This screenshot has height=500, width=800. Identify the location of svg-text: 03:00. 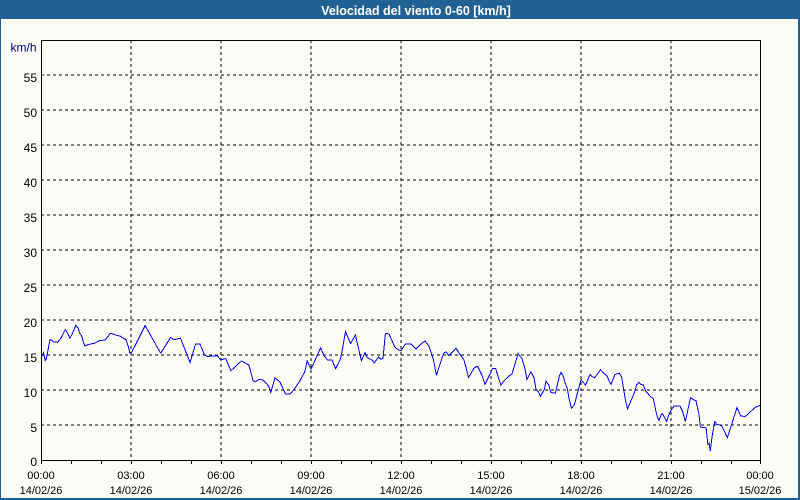
(131, 476).